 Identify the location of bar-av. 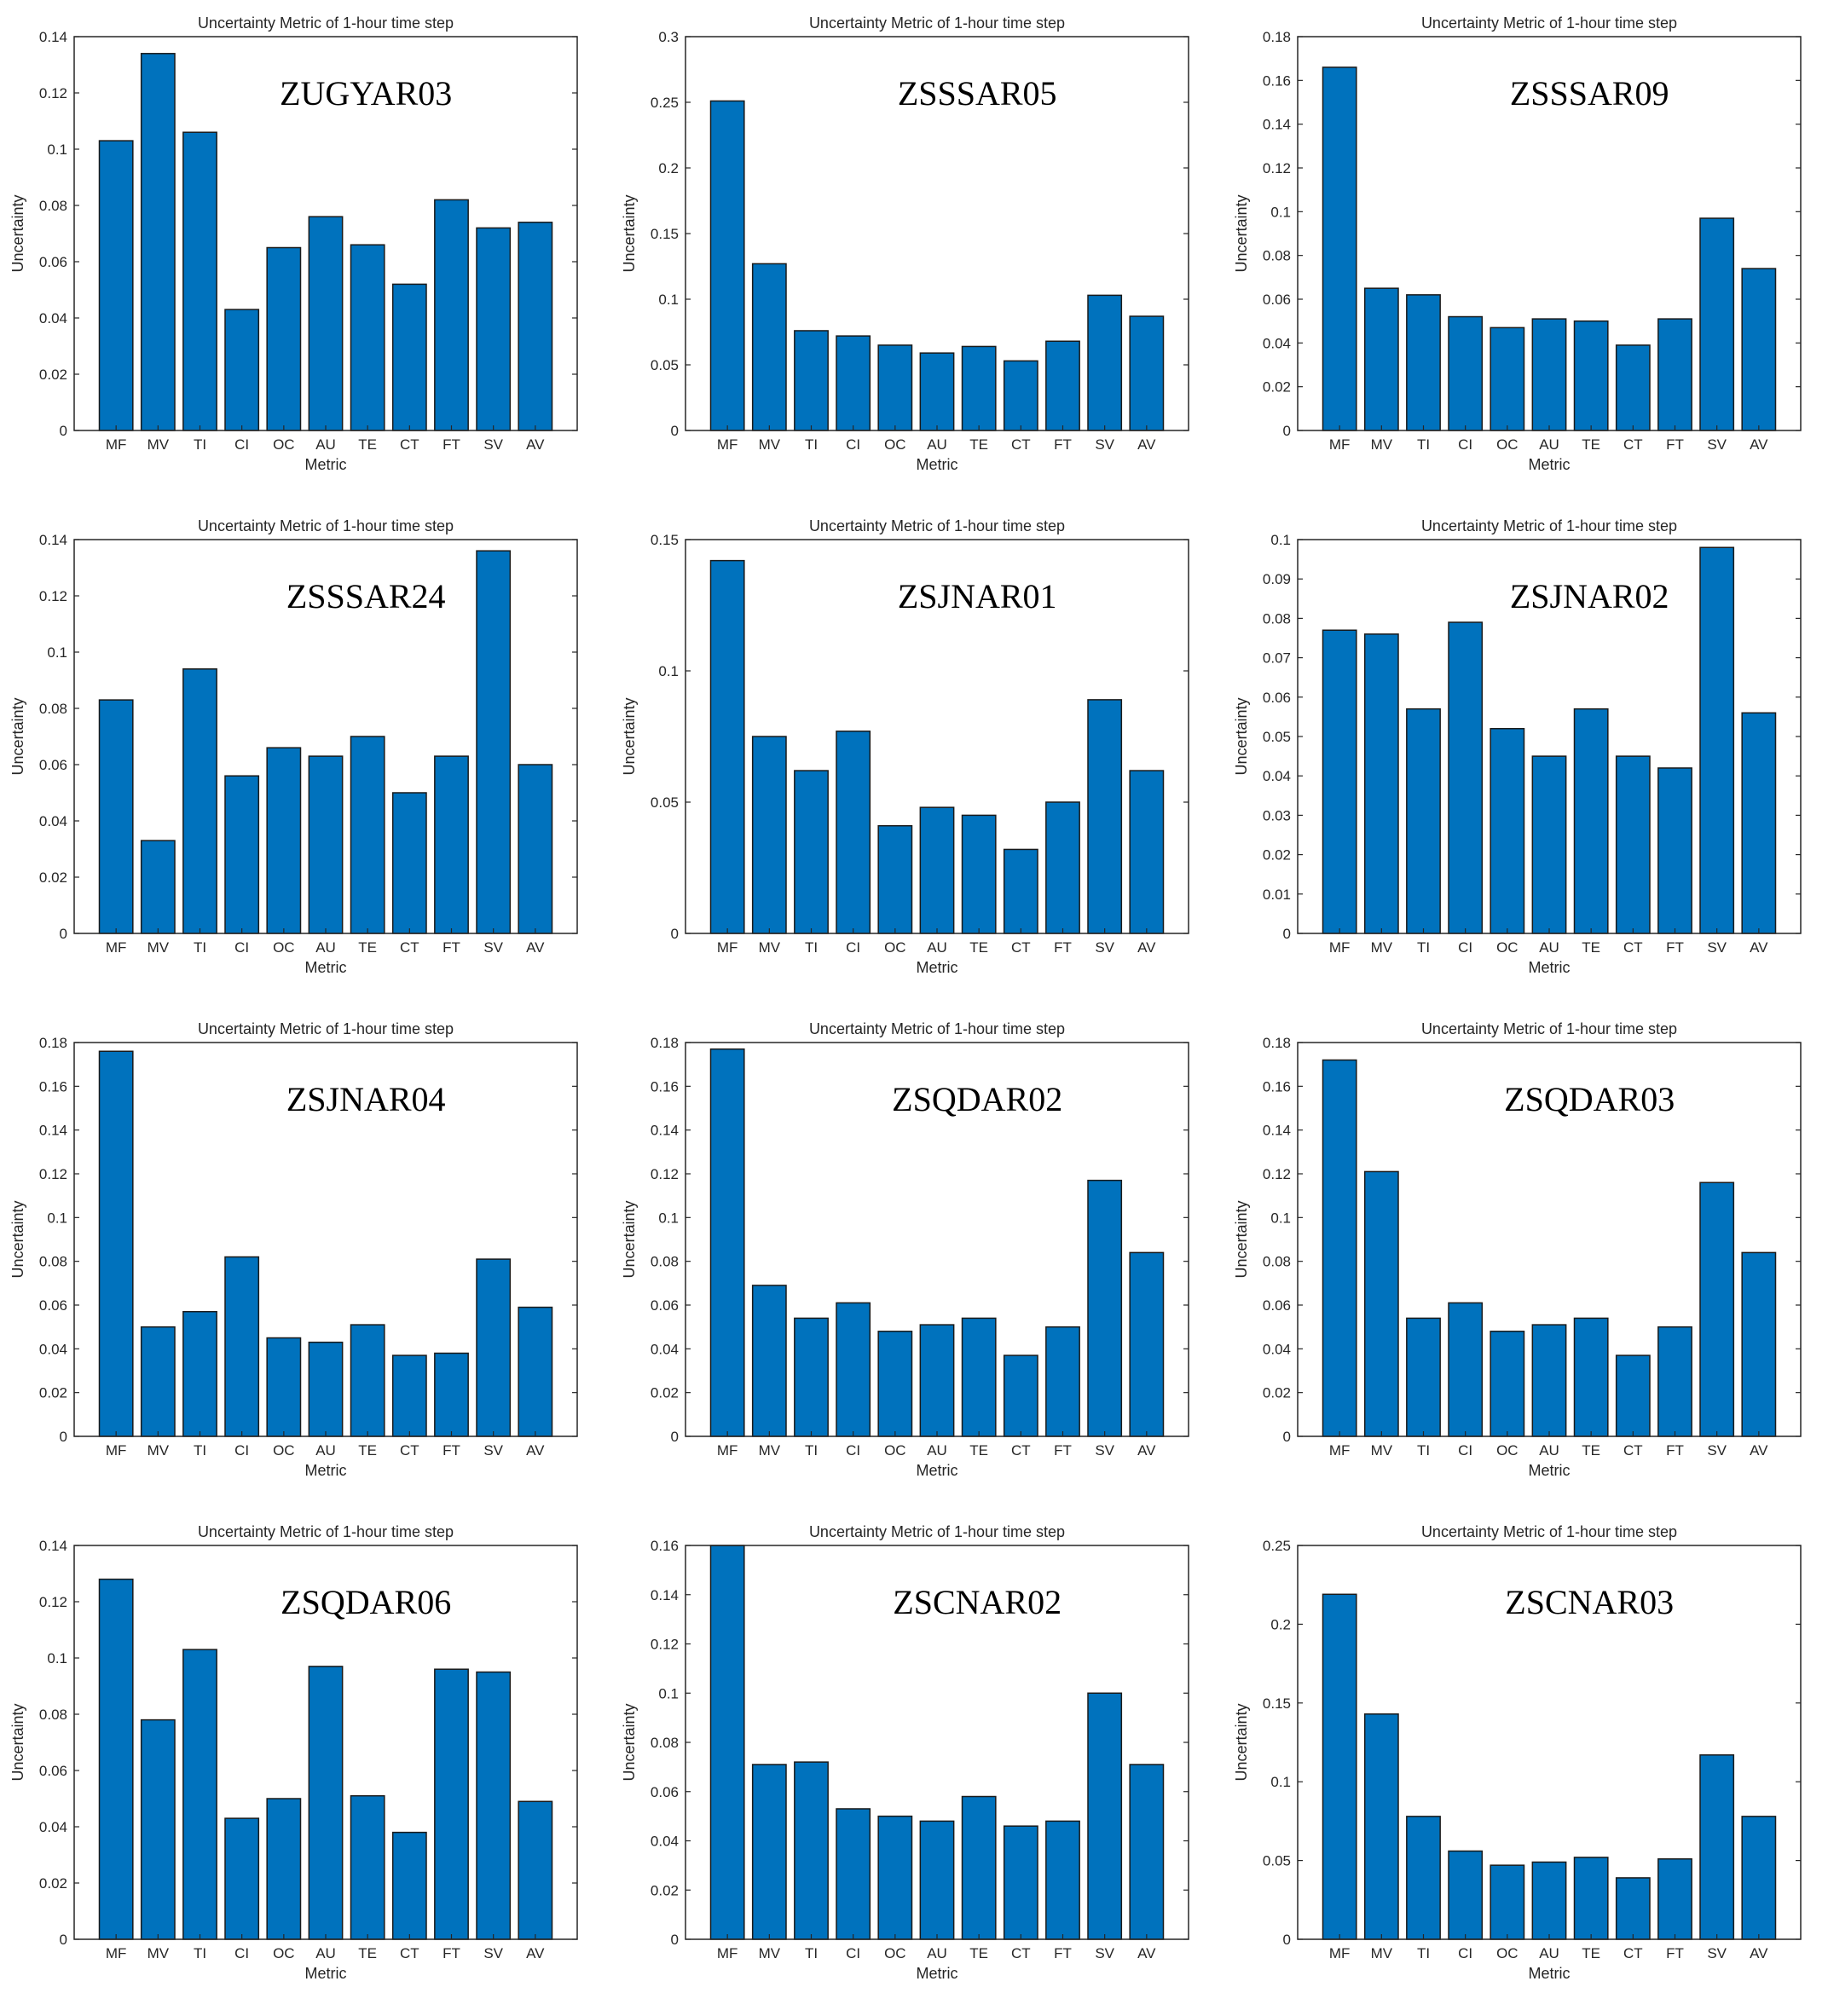
(1759, 349).